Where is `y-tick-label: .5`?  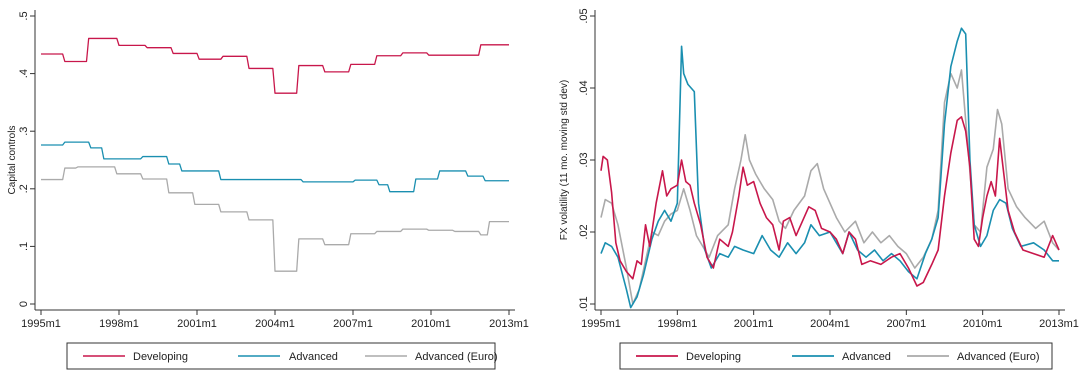 y-tick-label: .5 is located at coordinates (24, 15).